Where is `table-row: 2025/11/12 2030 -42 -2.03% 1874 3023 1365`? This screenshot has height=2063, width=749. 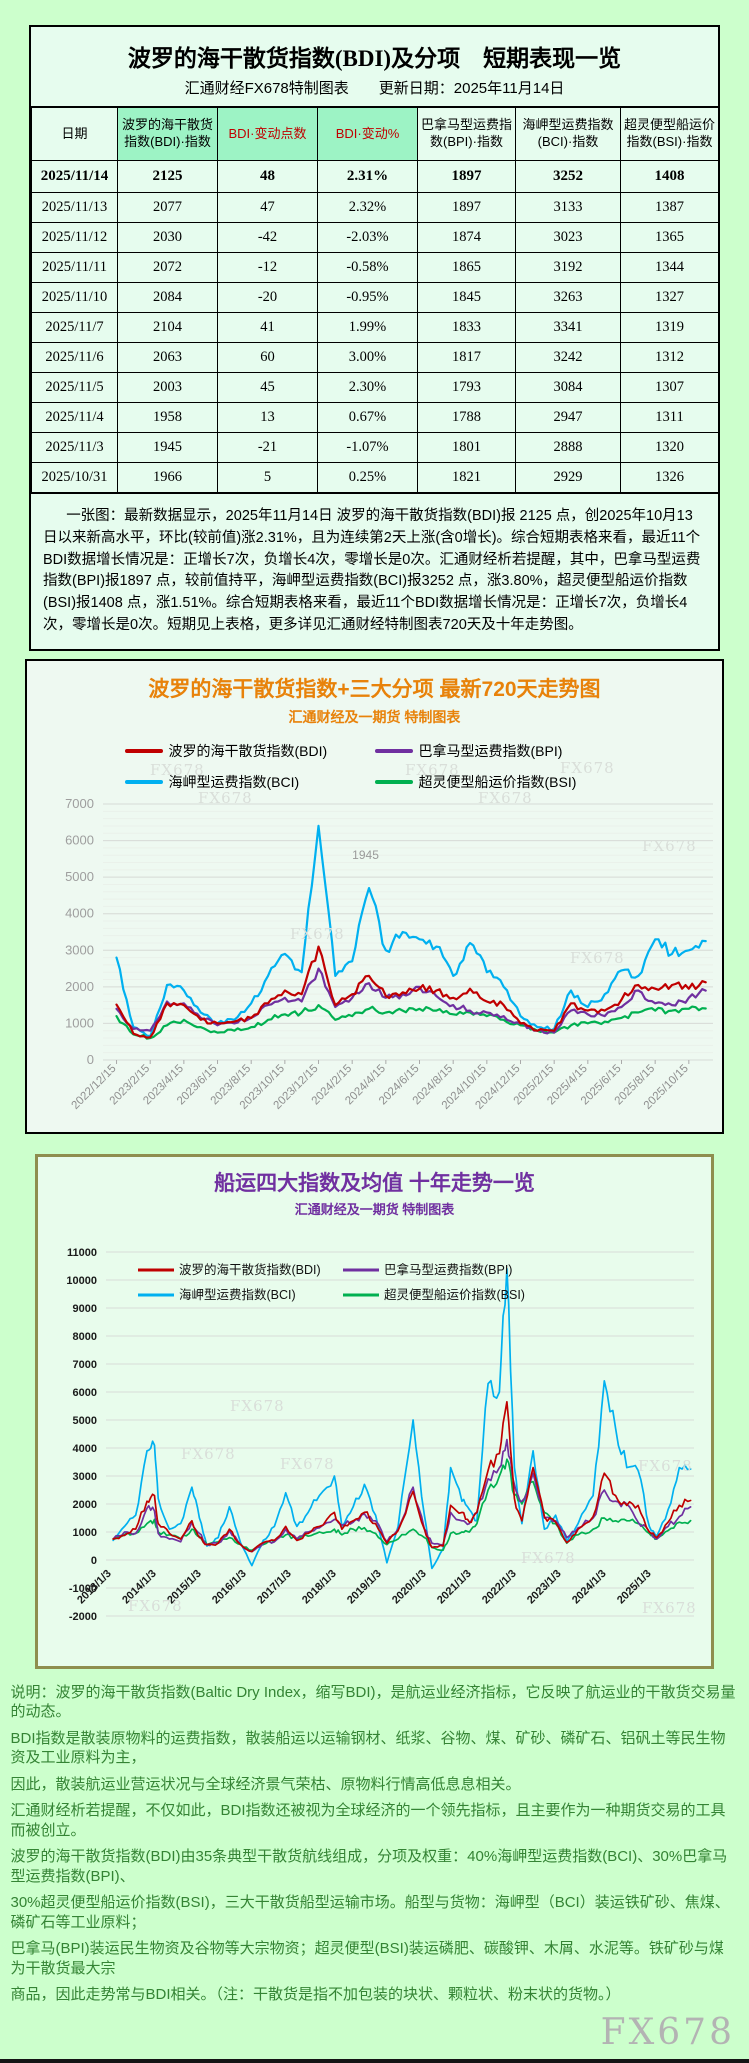 table-row: 2025/11/12 2030 -42 -2.03% 1874 3023 1365 is located at coordinates (375, 237).